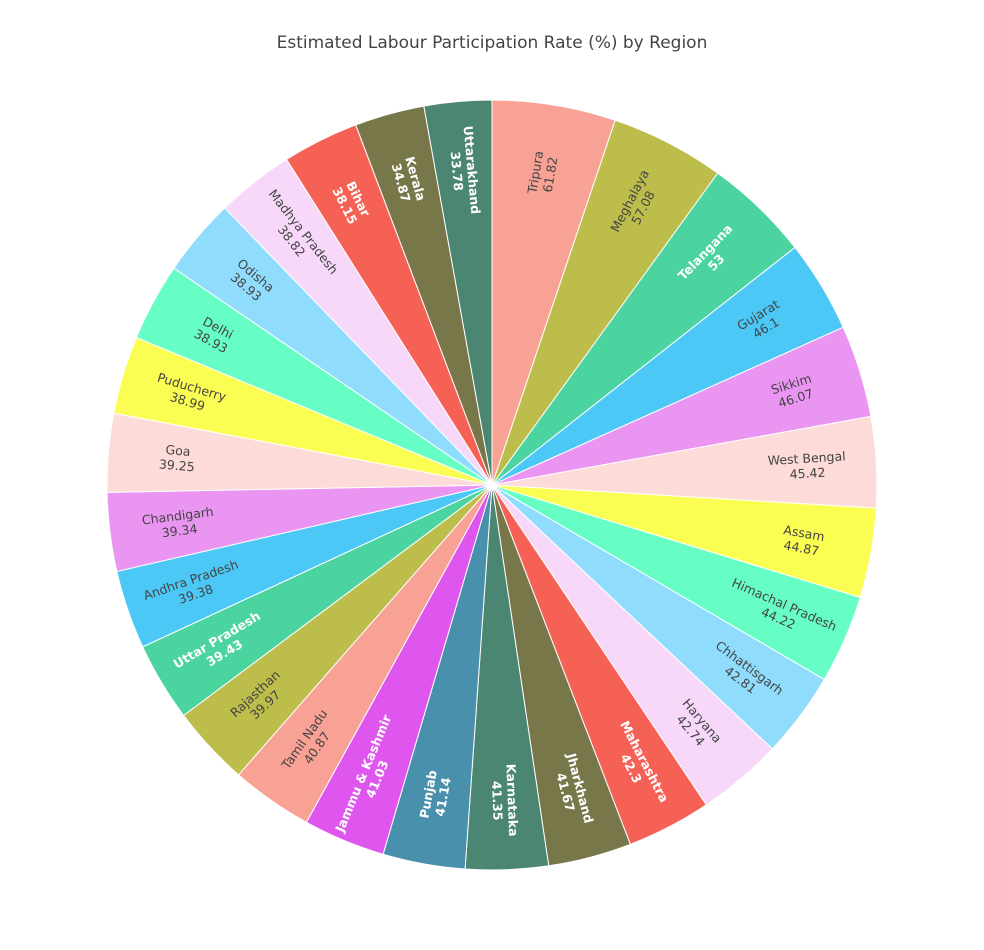  What do you see at coordinates (512, 799) in the screenshot?
I see `slice-label-karnataka: Karnataka` at bounding box center [512, 799].